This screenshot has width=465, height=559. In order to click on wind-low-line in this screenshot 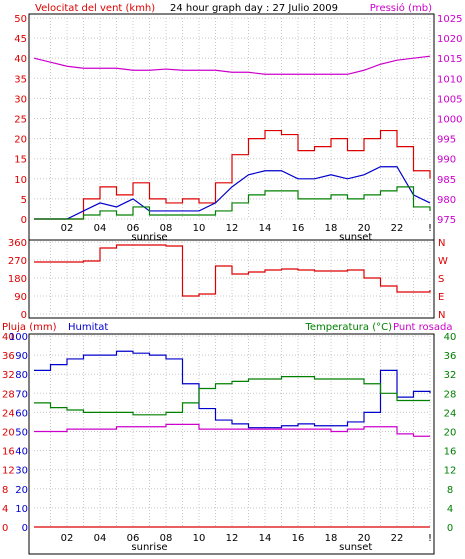, I will do `click(232, 203)`.